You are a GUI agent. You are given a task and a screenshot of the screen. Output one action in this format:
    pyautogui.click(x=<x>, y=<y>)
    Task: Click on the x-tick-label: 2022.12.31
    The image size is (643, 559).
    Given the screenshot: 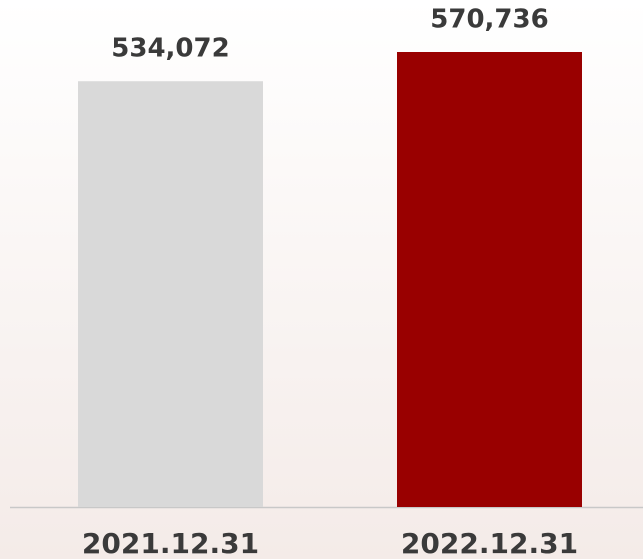 What is the action you would take?
    pyautogui.click(x=489, y=543)
    